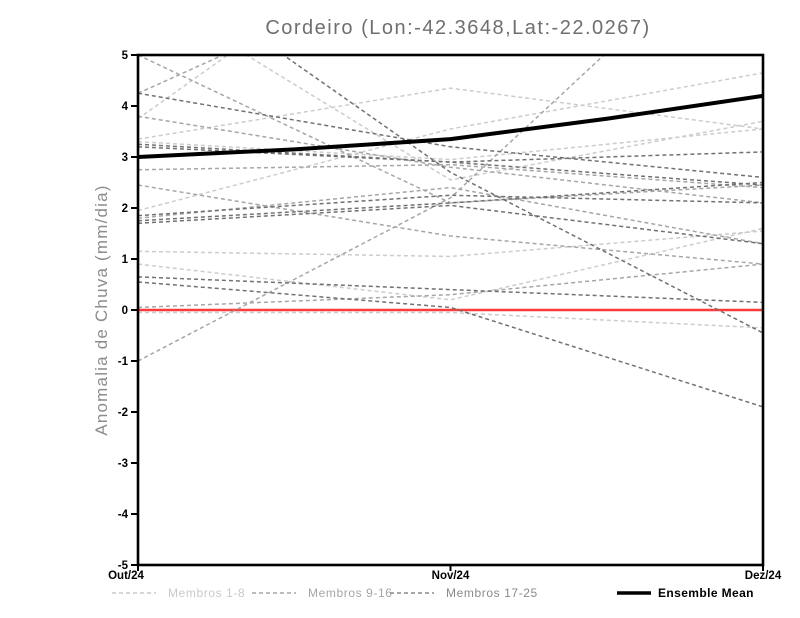  I want to click on ensemble-mean-line, so click(450, 126).